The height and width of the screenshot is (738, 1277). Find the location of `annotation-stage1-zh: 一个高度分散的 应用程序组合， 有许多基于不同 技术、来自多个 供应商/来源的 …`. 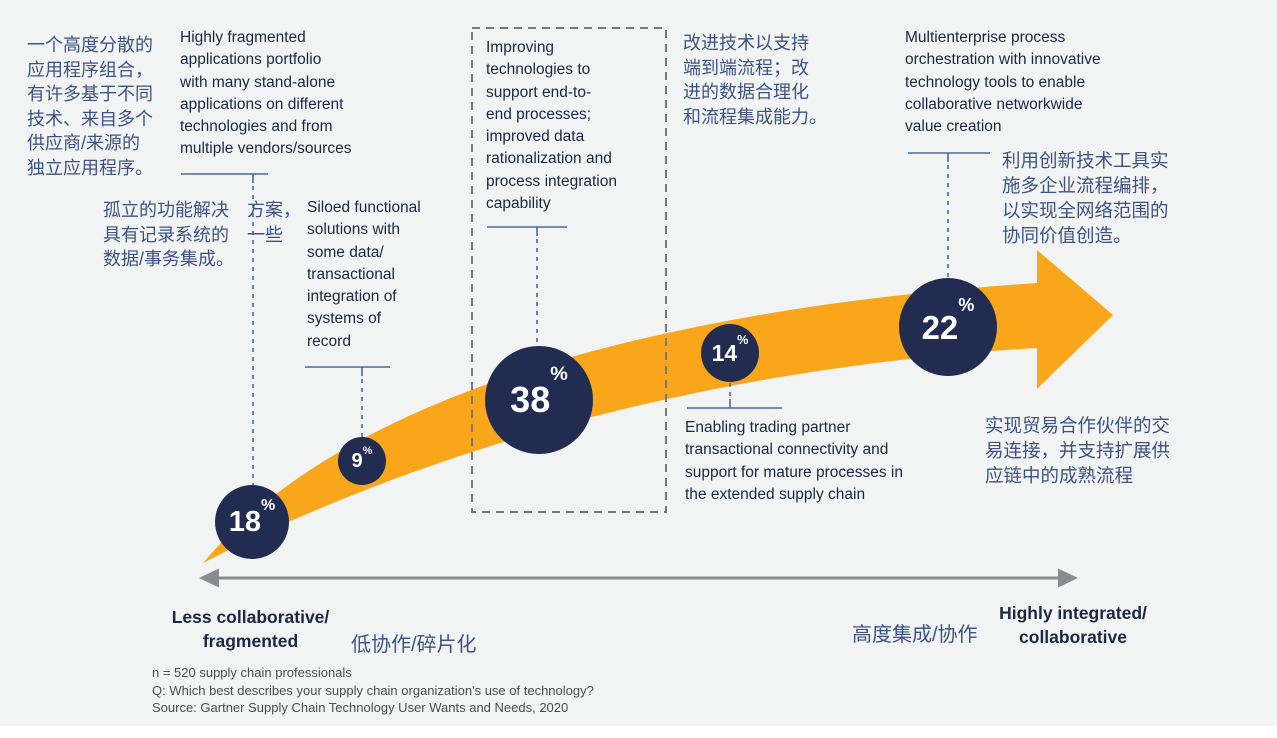

annotation-stage1-zh: 一个高度分散的 应用程序组合， 有许多基于不同 技术、来自多个 供应商/来源的 … is located at coordinates (90, 106).